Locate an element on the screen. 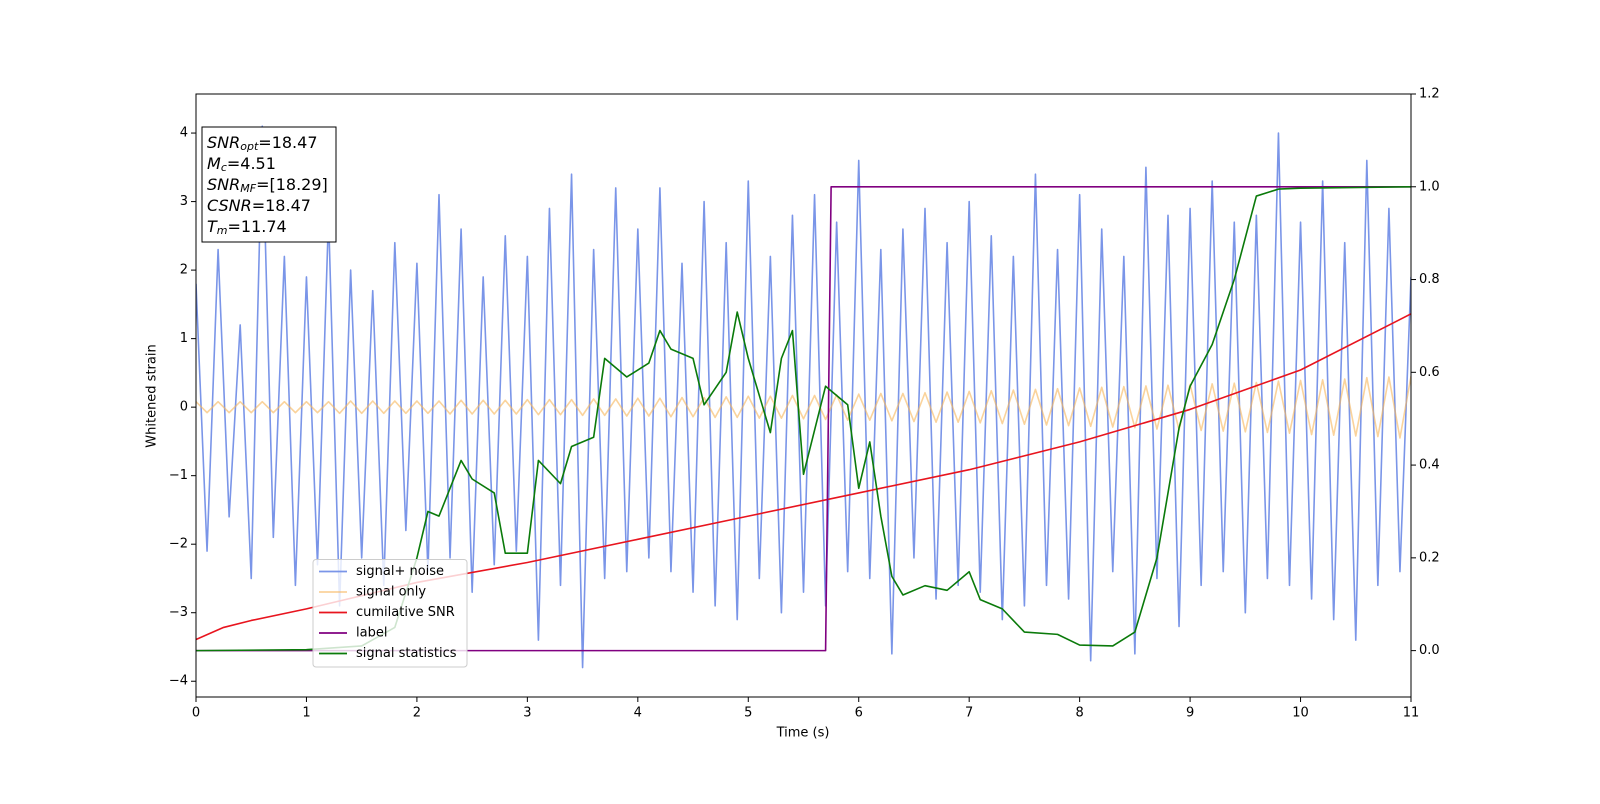  x-tick-label: 5 is located at coordinates (748, 713).